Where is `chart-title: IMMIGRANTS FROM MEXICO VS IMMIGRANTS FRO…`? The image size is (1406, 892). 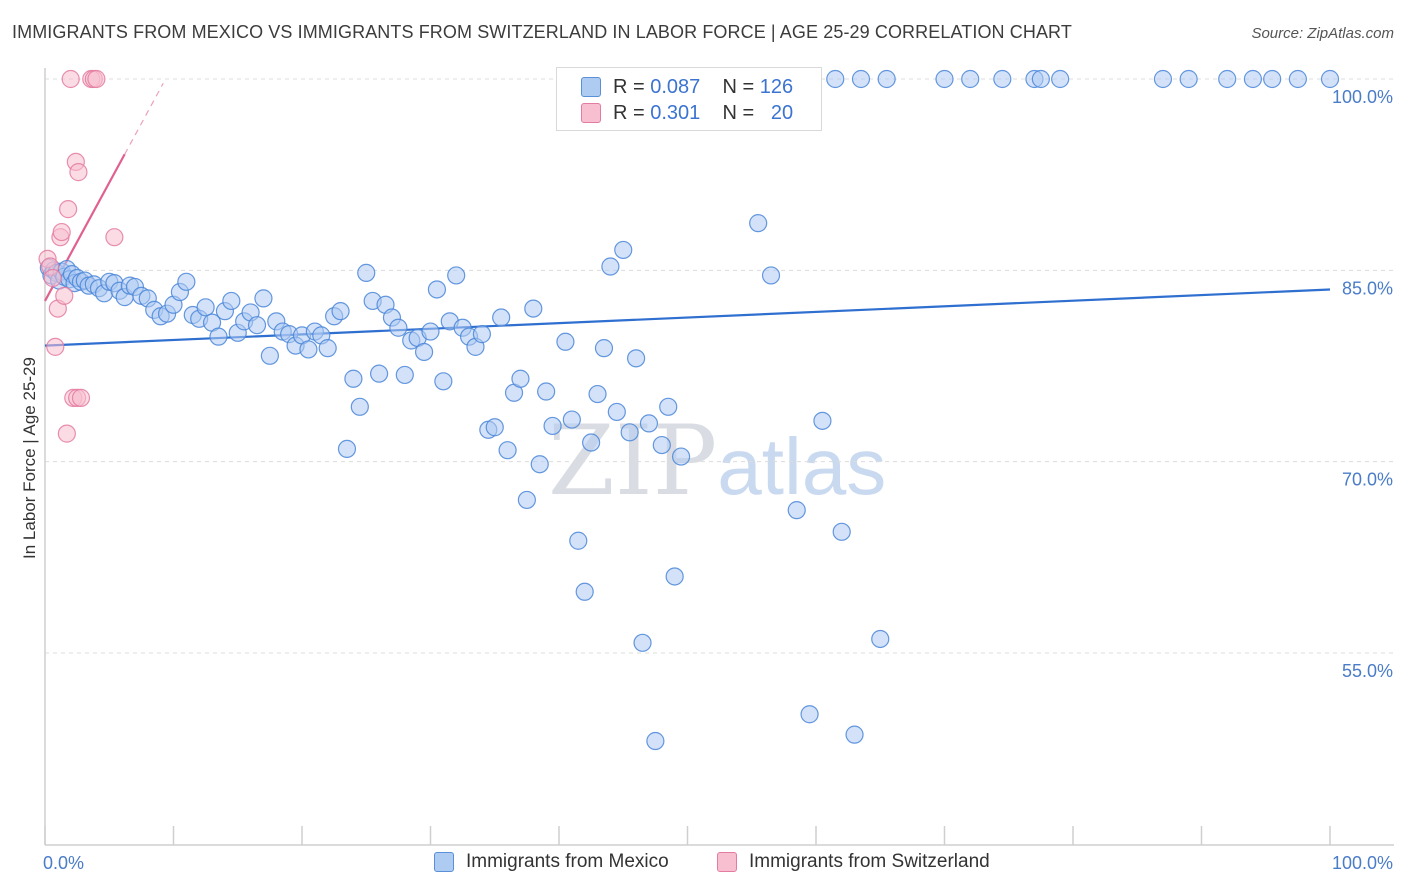
chart-title: IMMIGRANTS FROM MEXICO VS IMMIGRANTS FRO… is located at coordinates (542, 32).